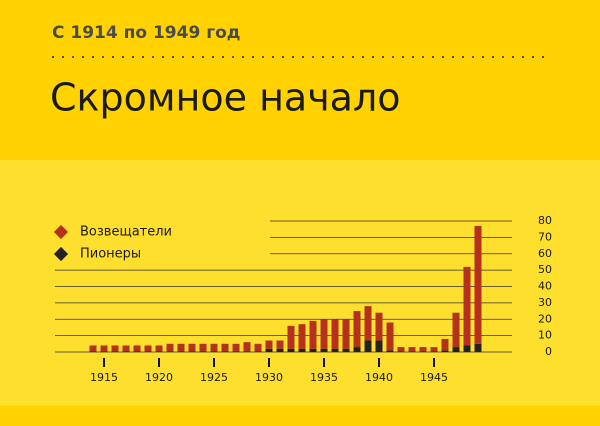 This screenshot has width=600, height=426. Describe the element at coordinates (545, 220) in the screenshot. I see `y-tick-label: 80` at that location.